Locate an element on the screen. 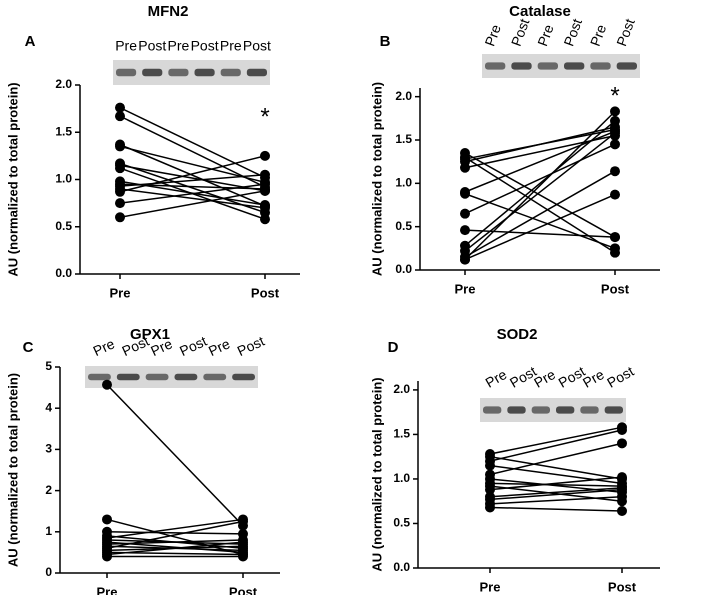 The image size is (709, 595). y-tick-label: 2 is located at coordinates (48, 490).